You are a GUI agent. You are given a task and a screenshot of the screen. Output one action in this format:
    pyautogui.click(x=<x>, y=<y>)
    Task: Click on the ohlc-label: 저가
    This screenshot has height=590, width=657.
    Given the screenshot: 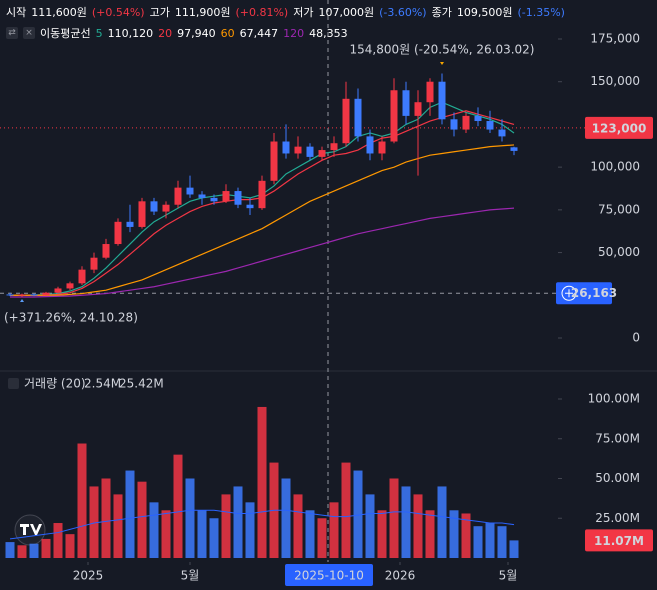 What is the action you would take?
    pyautogui.click(x=303, y=12)
    